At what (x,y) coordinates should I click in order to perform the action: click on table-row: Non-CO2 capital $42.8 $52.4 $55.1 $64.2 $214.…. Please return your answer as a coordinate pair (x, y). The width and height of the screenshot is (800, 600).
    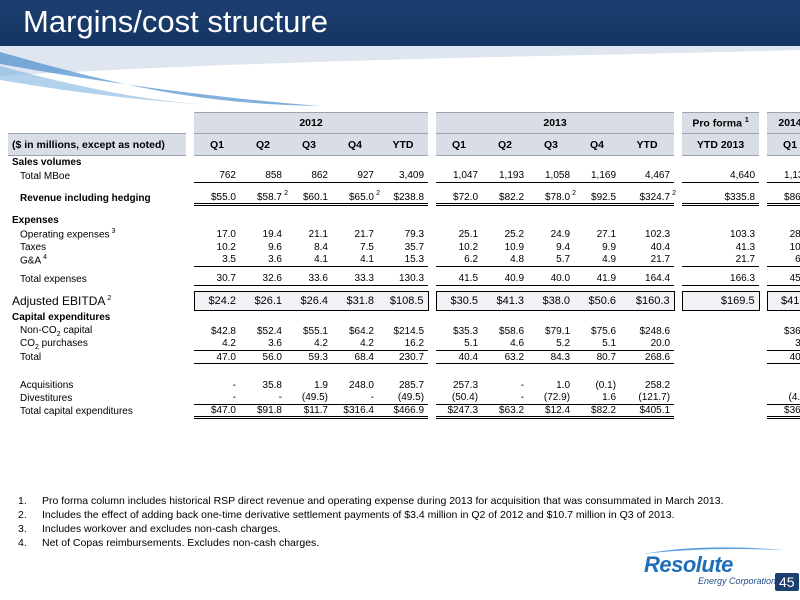
    Looking at the image, I should click on (404, 331).